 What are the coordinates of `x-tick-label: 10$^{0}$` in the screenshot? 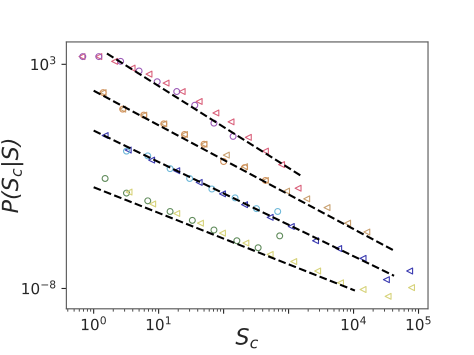 It's located at (94, 323).